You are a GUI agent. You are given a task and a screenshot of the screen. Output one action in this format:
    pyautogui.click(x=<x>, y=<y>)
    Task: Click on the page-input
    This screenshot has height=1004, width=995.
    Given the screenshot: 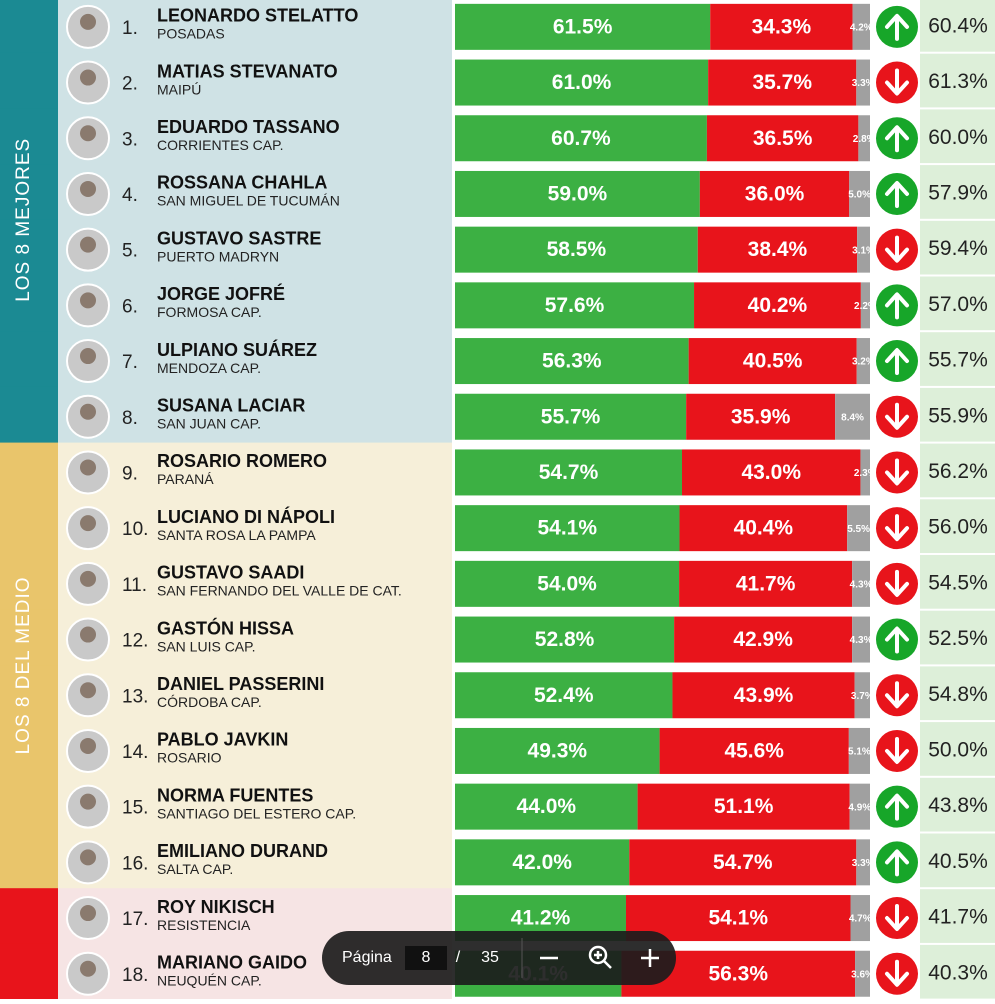 What is the action you would take?
    pyautogui.click(x=426, y=958)
    